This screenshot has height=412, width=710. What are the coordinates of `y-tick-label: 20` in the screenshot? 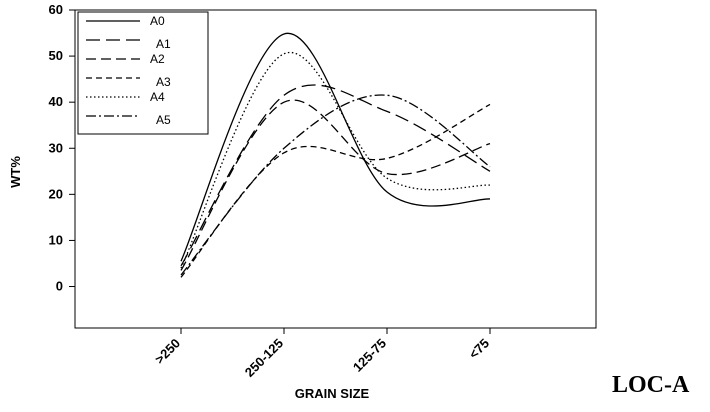 It's located at (56, 193).